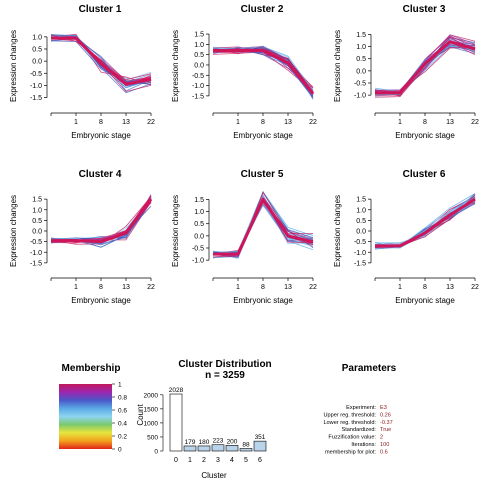  I want to click on distribution-ylabel: Count, so click(140, 415).